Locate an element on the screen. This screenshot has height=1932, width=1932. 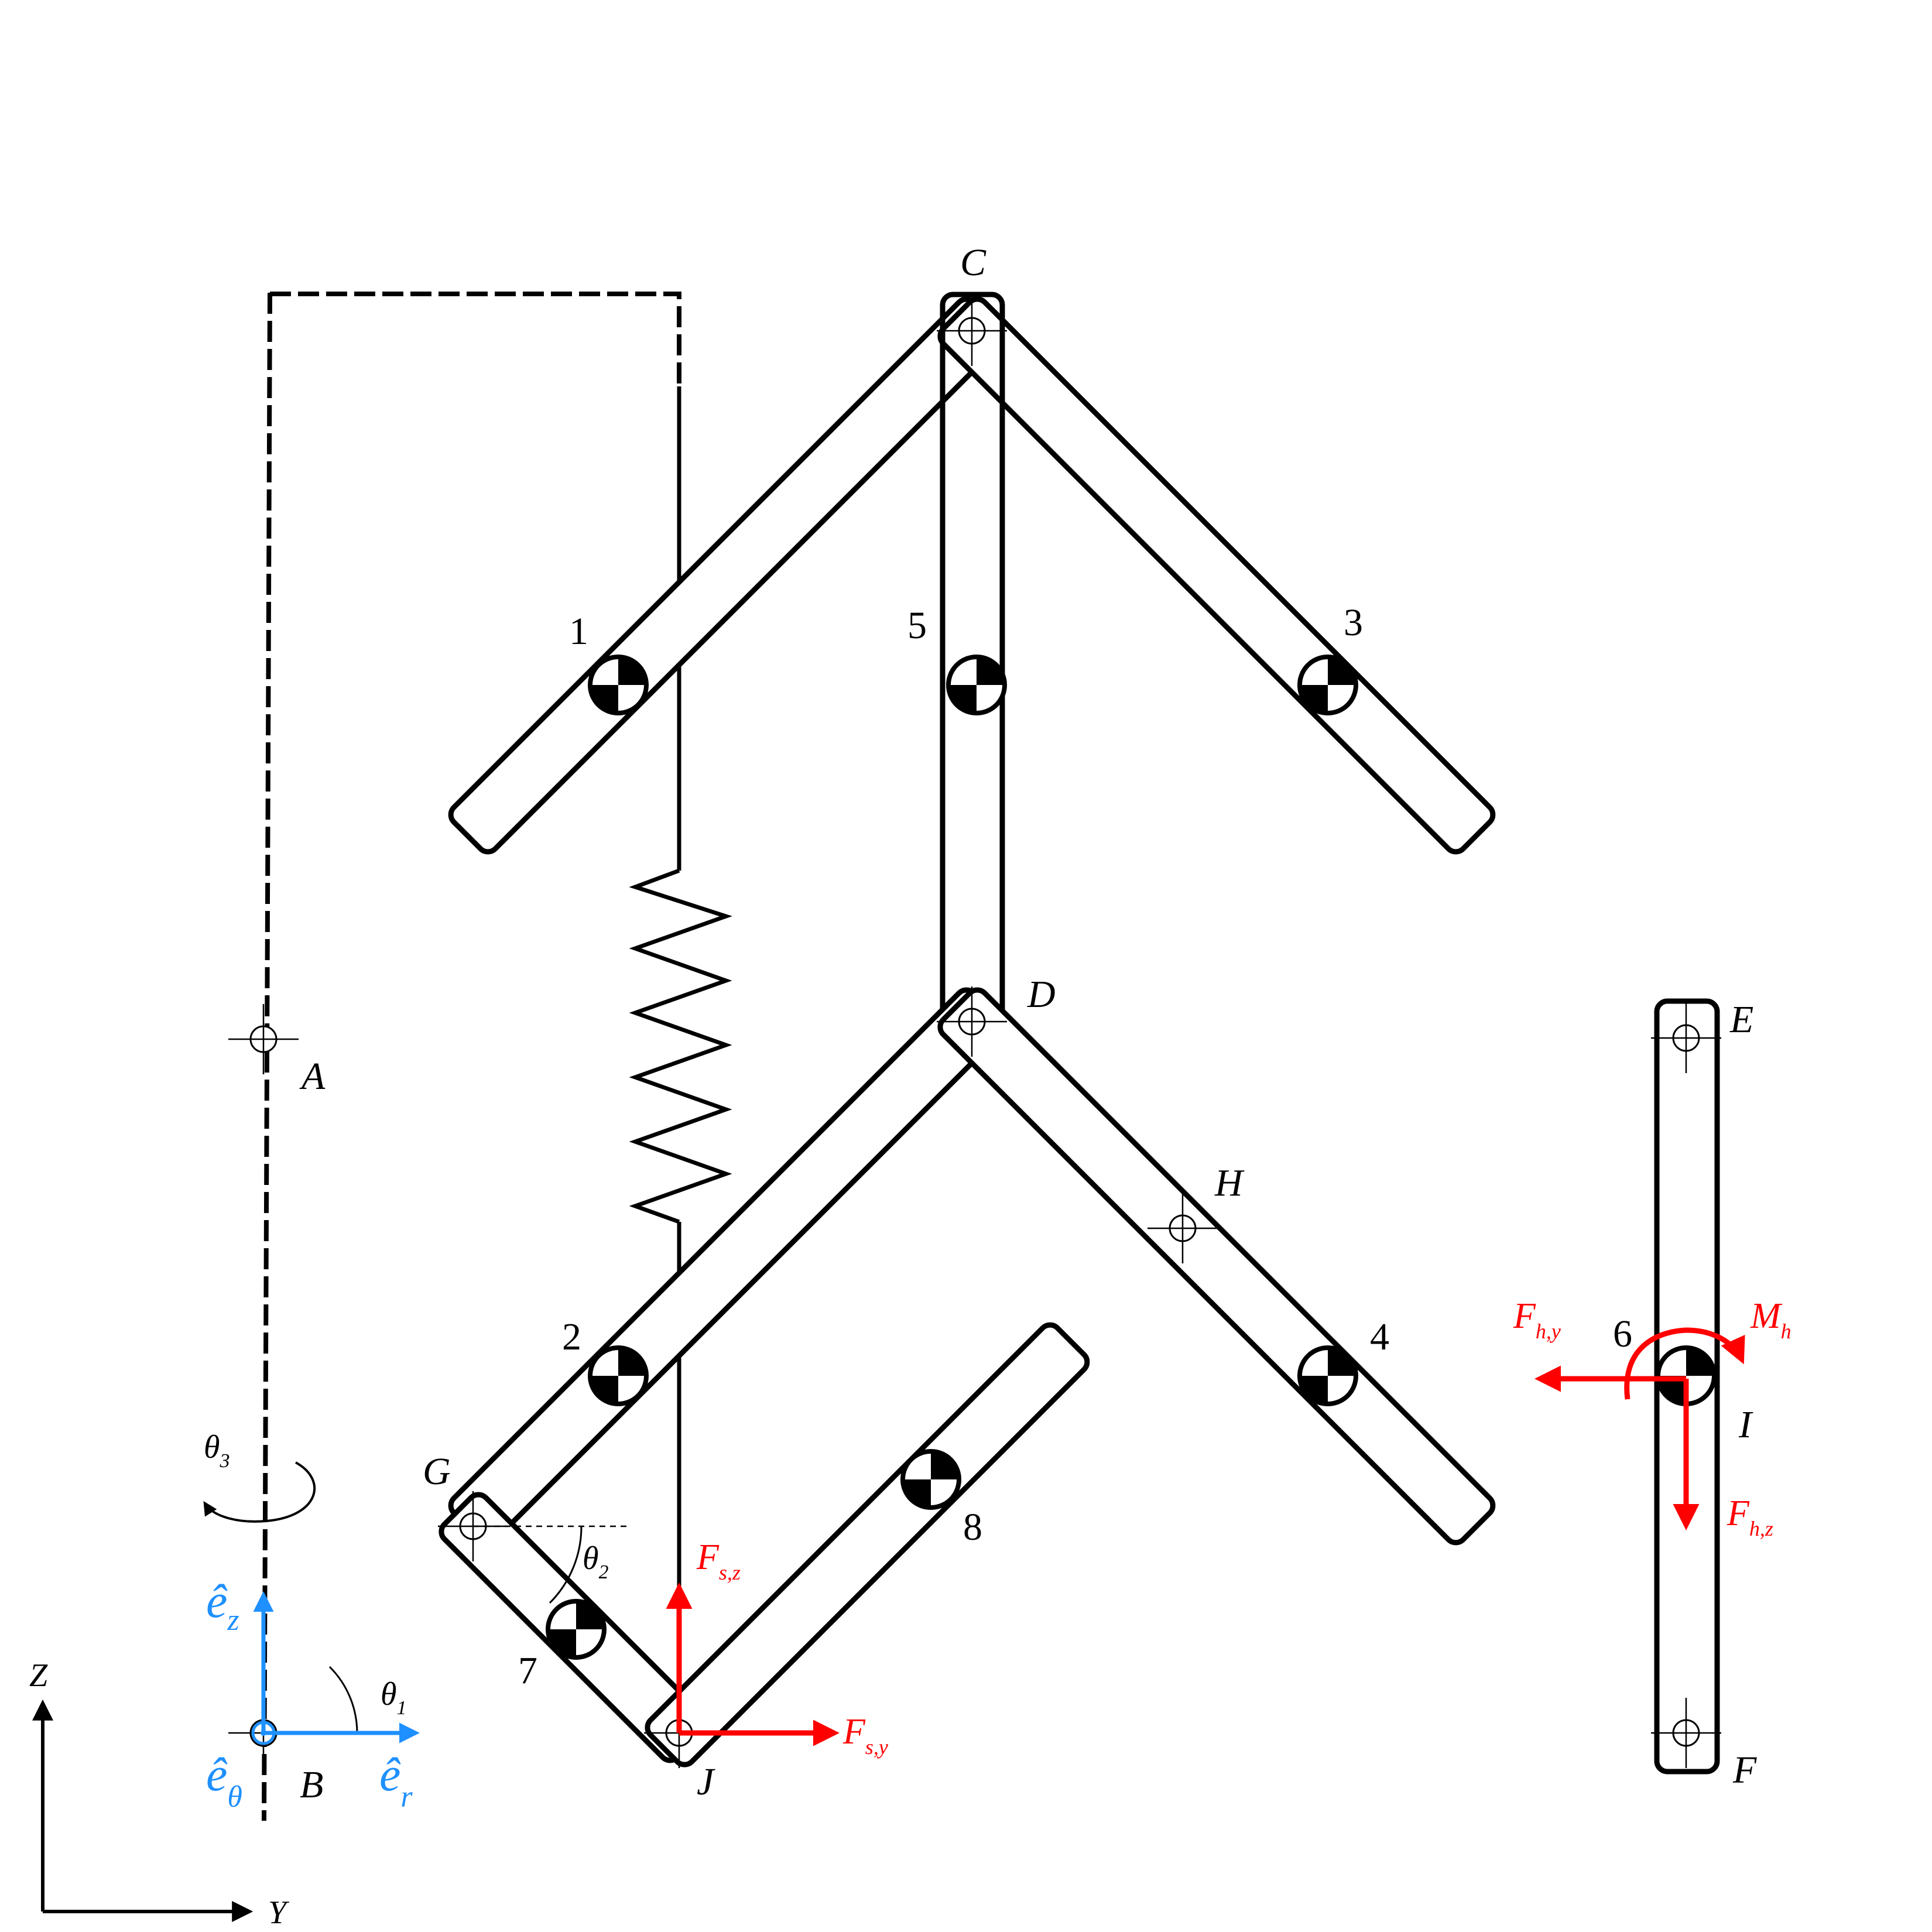
angle-labels: θ1 θ2 θ3 is located at coordinates (406, 1574).